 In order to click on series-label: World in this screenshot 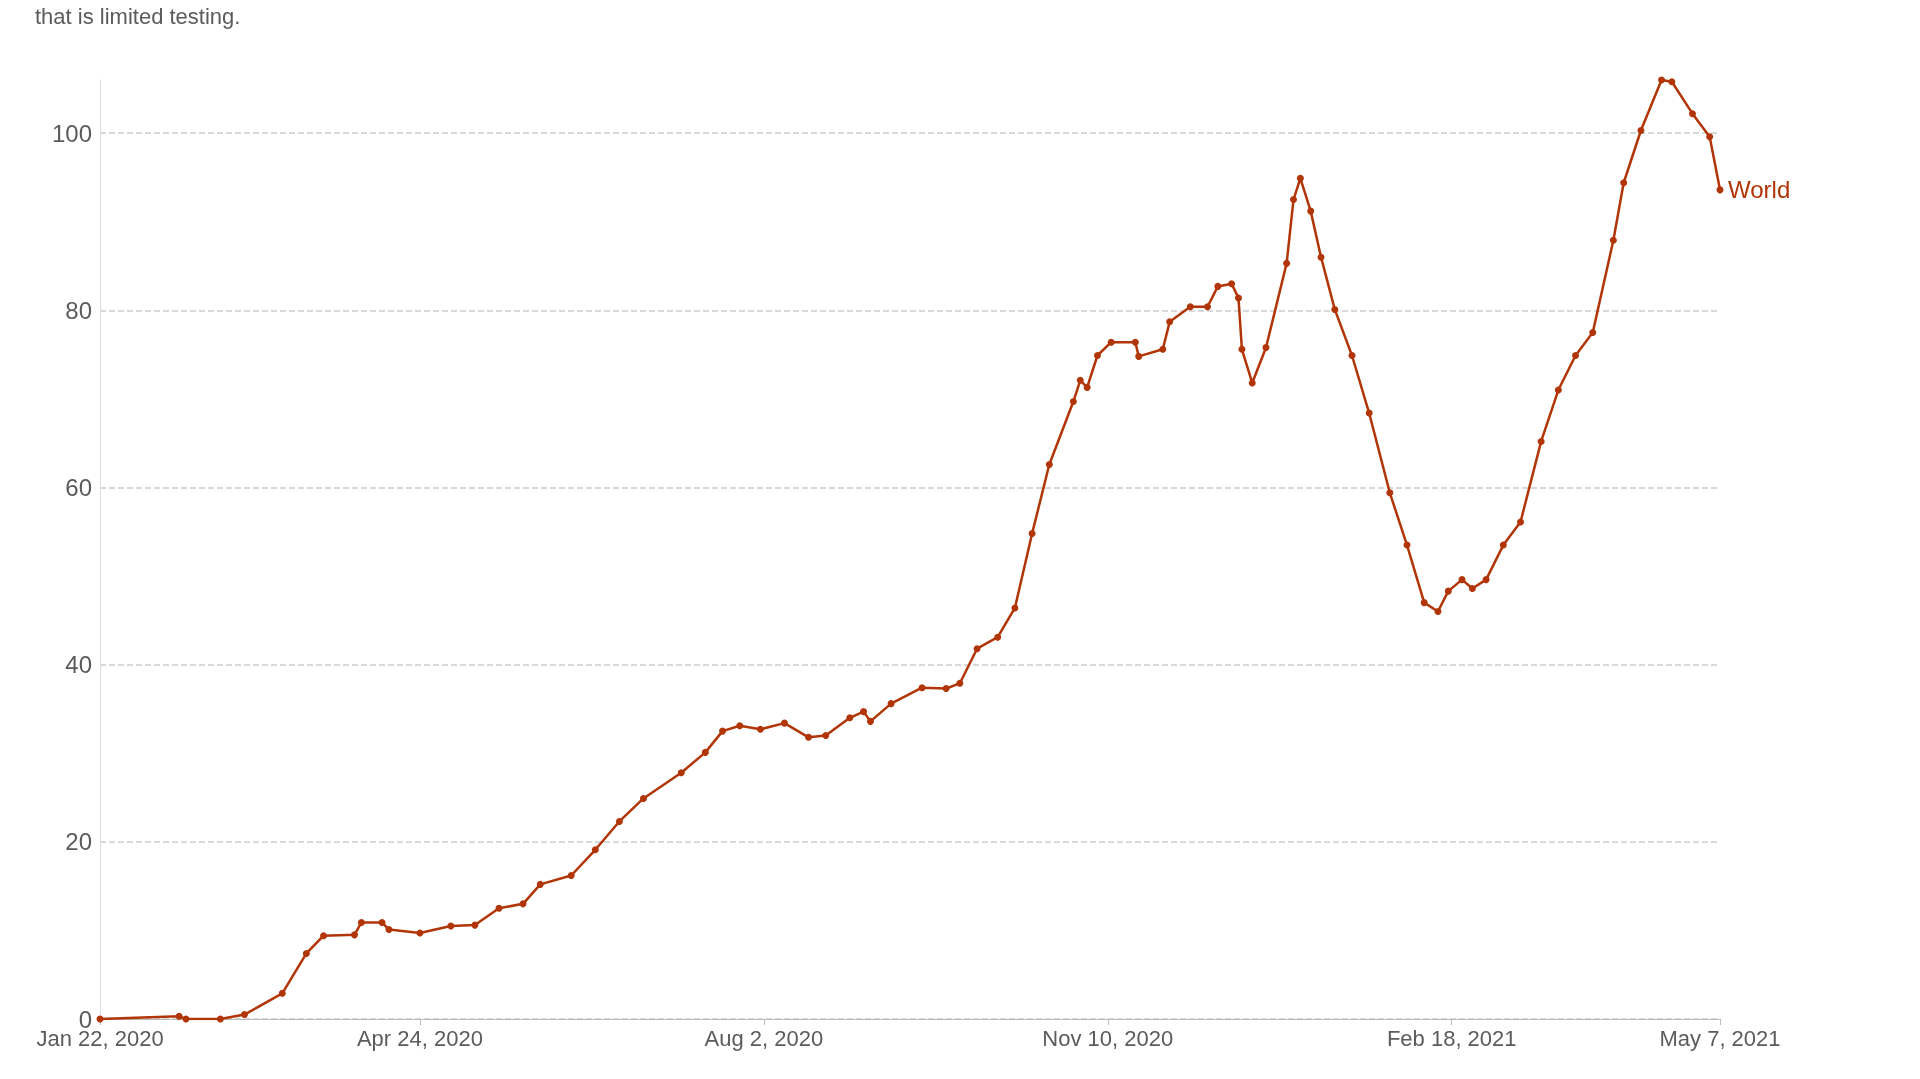, I will do `click(1759, 190)`.